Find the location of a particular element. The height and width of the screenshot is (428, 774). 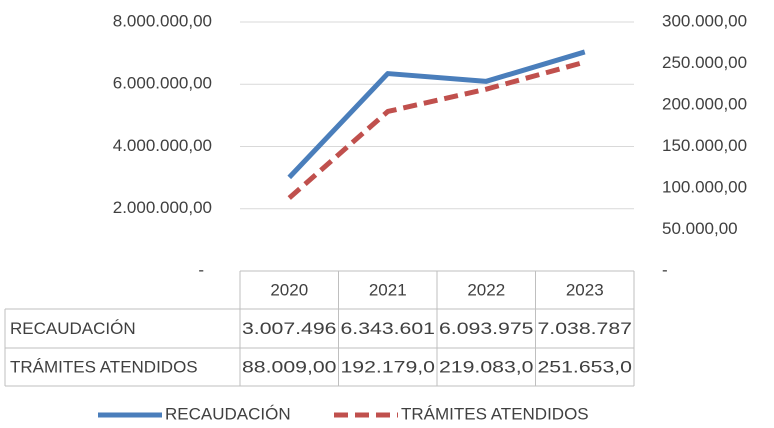

y2-tick-label: - is located at coordinates (665, 269).